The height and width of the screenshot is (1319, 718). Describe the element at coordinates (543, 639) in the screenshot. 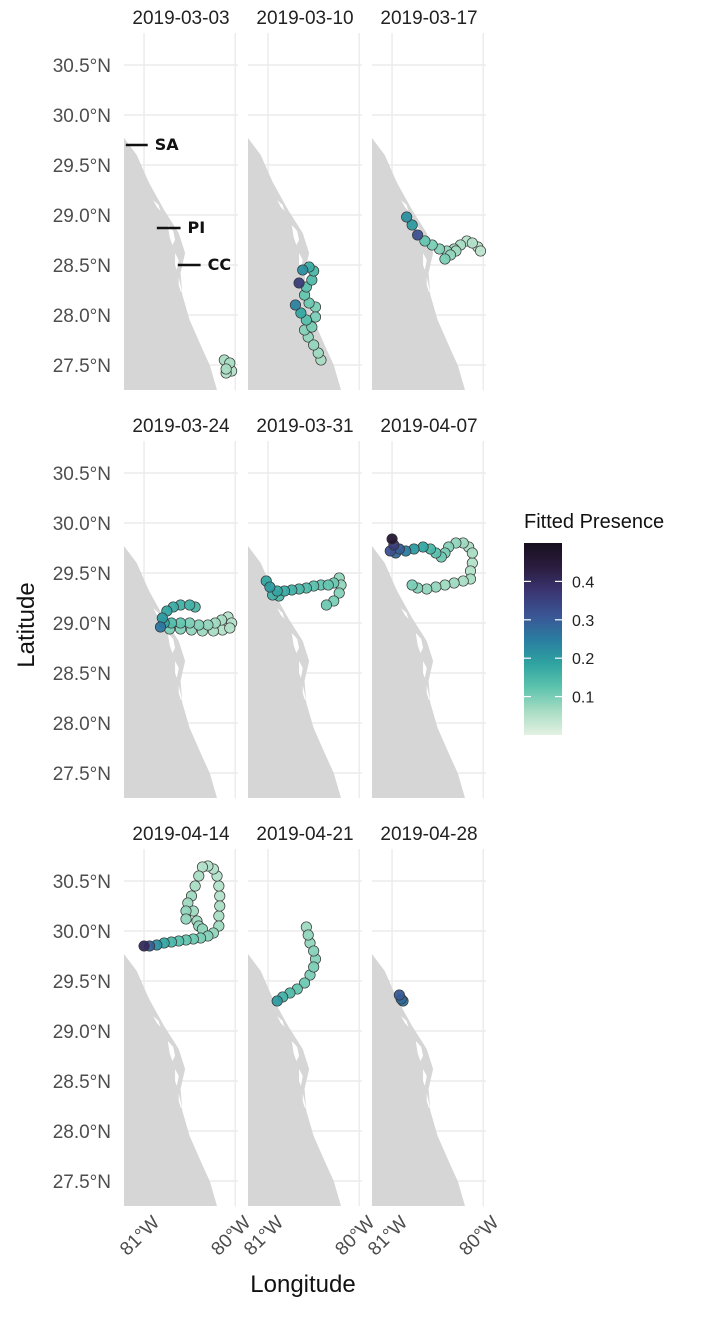

I see `legend-colorbar` at that location.